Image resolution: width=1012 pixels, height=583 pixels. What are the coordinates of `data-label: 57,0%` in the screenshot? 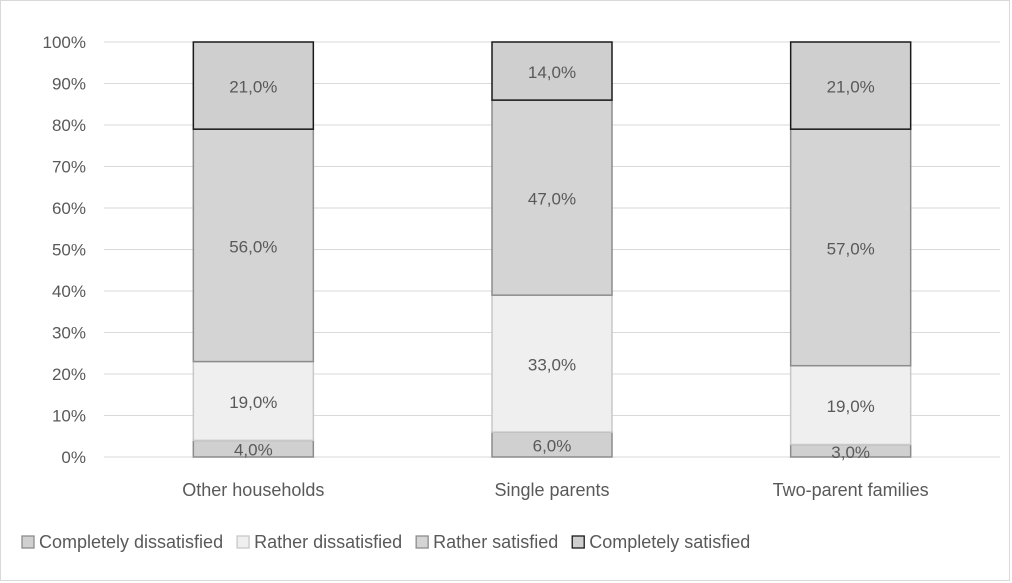 It's located at (851, 248).